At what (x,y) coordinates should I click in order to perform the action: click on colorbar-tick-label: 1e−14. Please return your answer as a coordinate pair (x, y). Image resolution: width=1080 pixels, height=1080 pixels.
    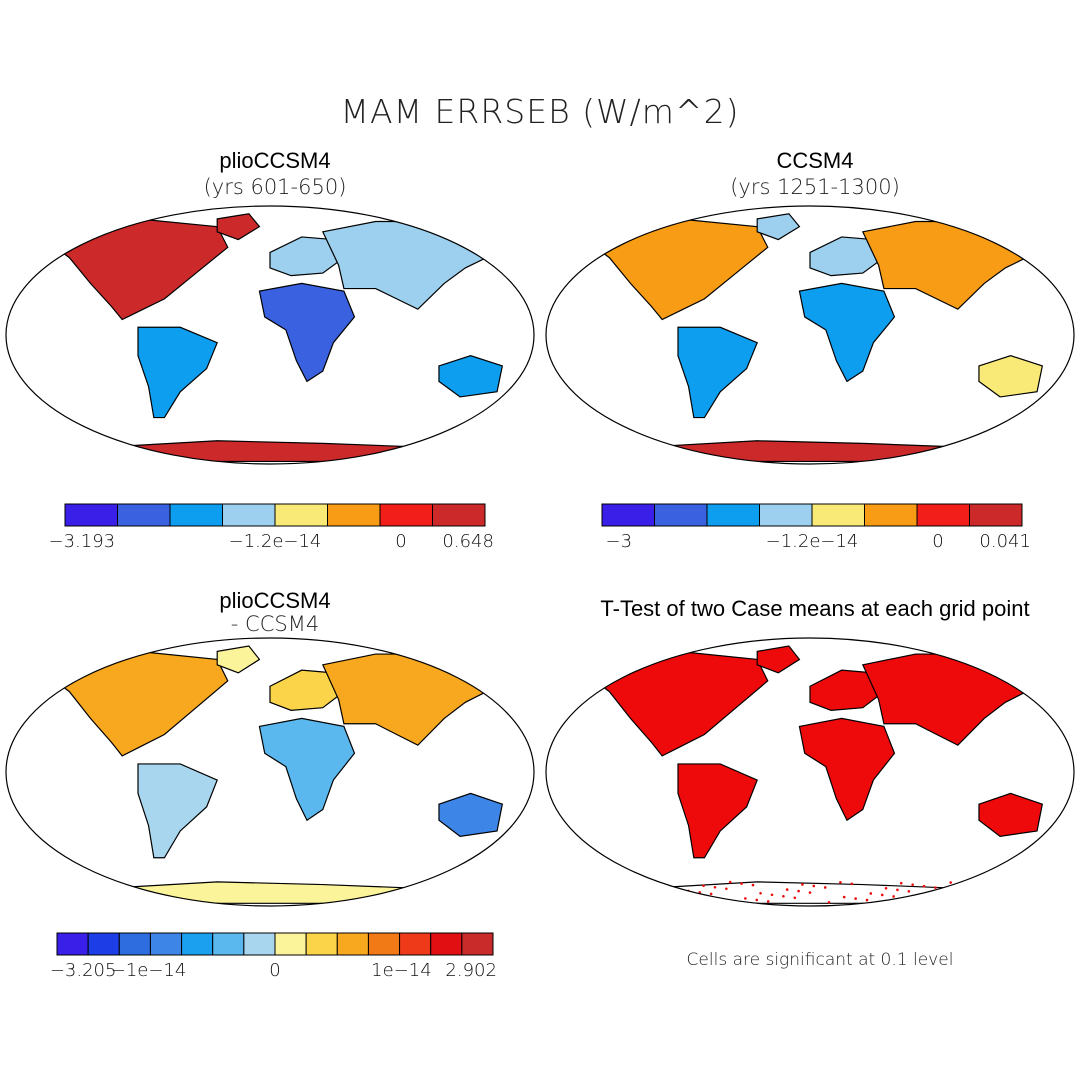
    Looking at the image, I should click on (401, 970).